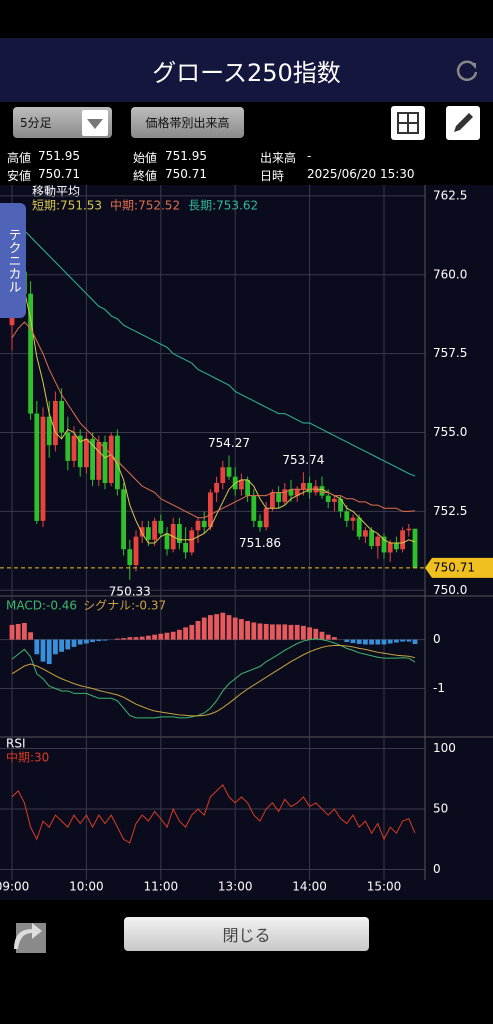  What do you see at coordinates (440, 809) in the screenshot?
I see `y-tick-label: 50` at bounding box center [440, 809].